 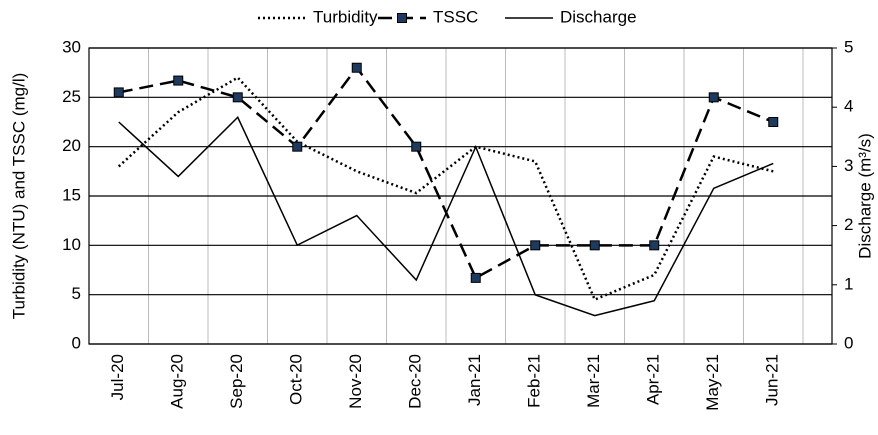 What do you see at coordinates (653, 379) in the screenshot?
I see `x-tick-label: Apr-21` at bounding box center [653, 379].